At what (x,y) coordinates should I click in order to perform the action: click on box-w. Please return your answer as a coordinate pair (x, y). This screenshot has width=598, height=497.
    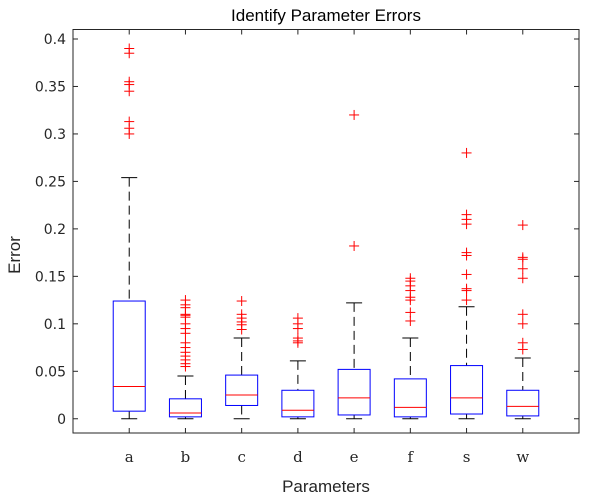
    Looking at the image, I should click on (523, 320).